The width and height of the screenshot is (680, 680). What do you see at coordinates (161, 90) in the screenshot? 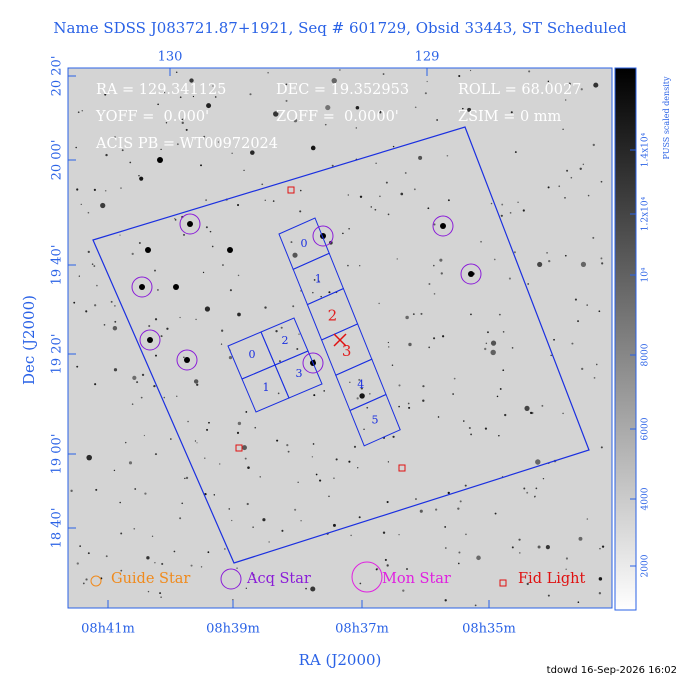
I see `info-ra: RA = 129.341125` at bounding box center [161, 90].